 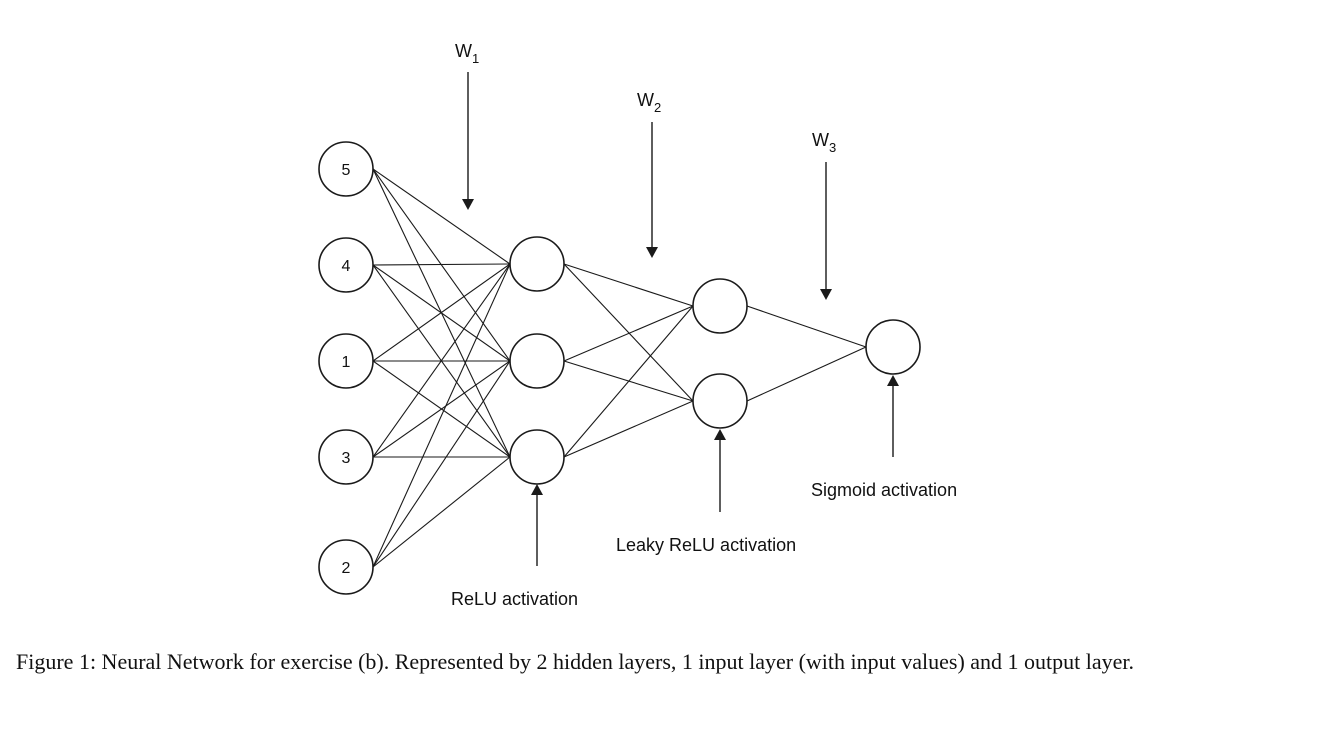 I want to click on weight-w3-main: W, so click(x=820, y=140).